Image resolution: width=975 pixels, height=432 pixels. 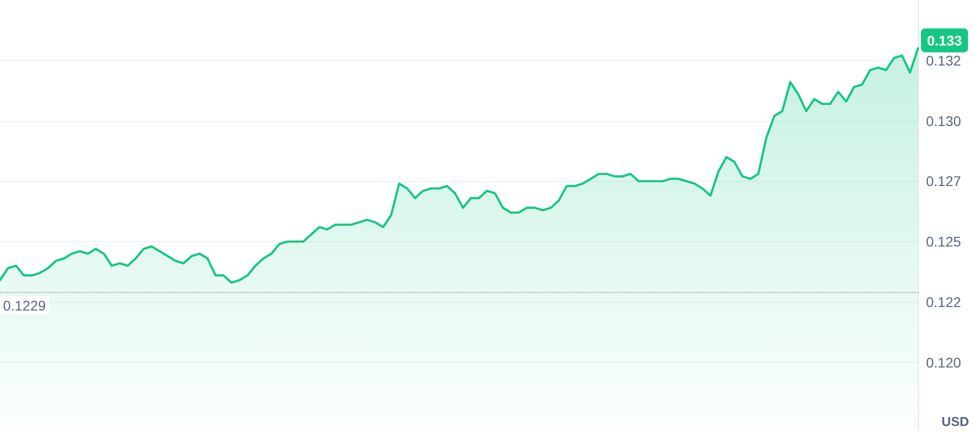 I want to click on y-tick-label: 0.127, so click(x=944, y=181).